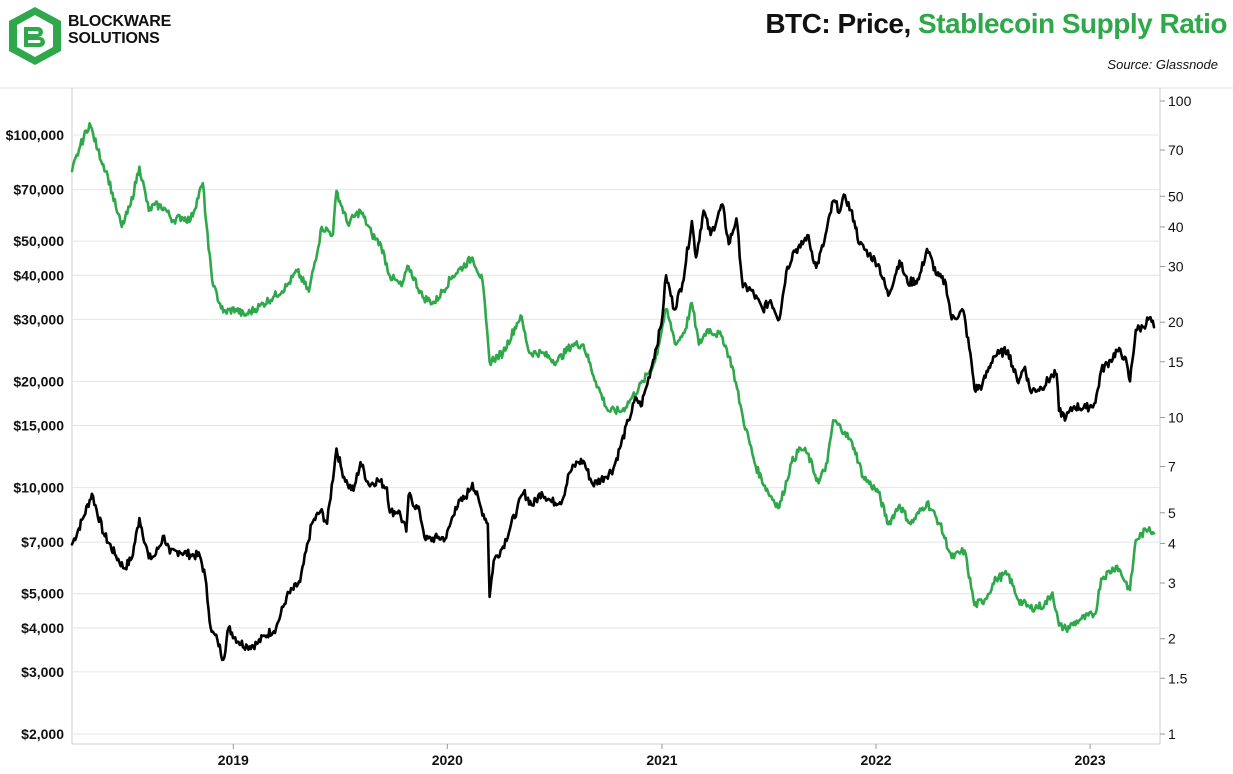 The width and height of the screenshot is (1233, 774). What do you see at coordinates (1172, 543) in the screenshot?
I see `right-tick-label: 4` at bounding box center [1172, 543].